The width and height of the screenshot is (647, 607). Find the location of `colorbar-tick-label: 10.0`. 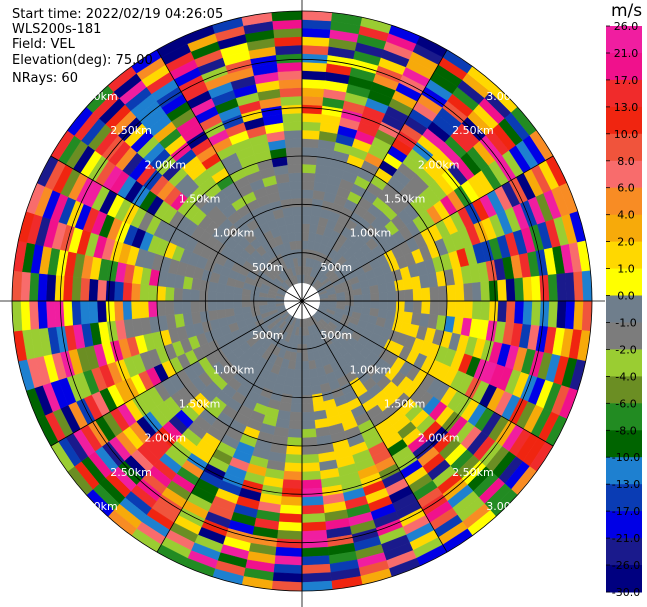

colorbar-tick-label: 10.0 is located at coordinates (626, 134).